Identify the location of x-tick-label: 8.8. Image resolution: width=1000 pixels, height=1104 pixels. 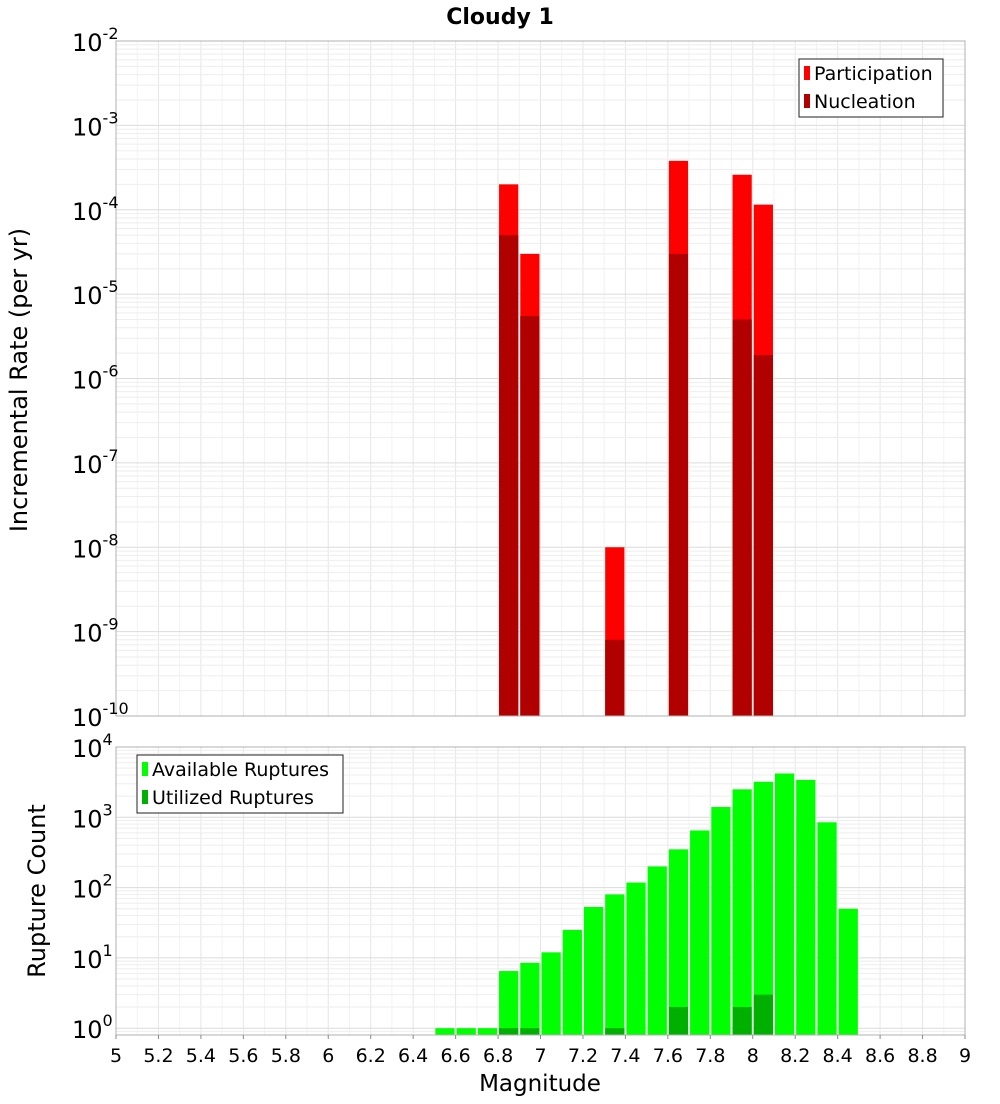
(922, 1056).